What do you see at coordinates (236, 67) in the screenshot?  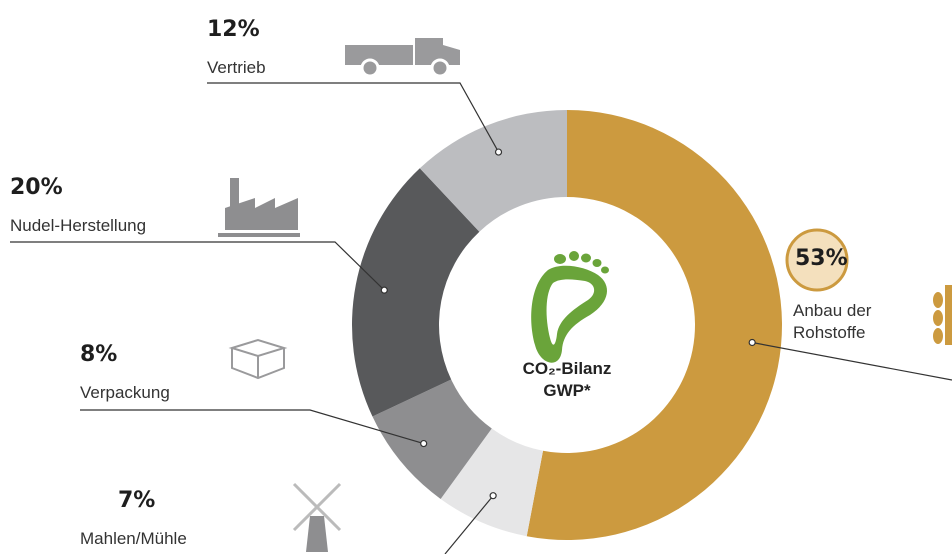 I see `segment-label: Vertrieb` at bounding box center [236, 67].